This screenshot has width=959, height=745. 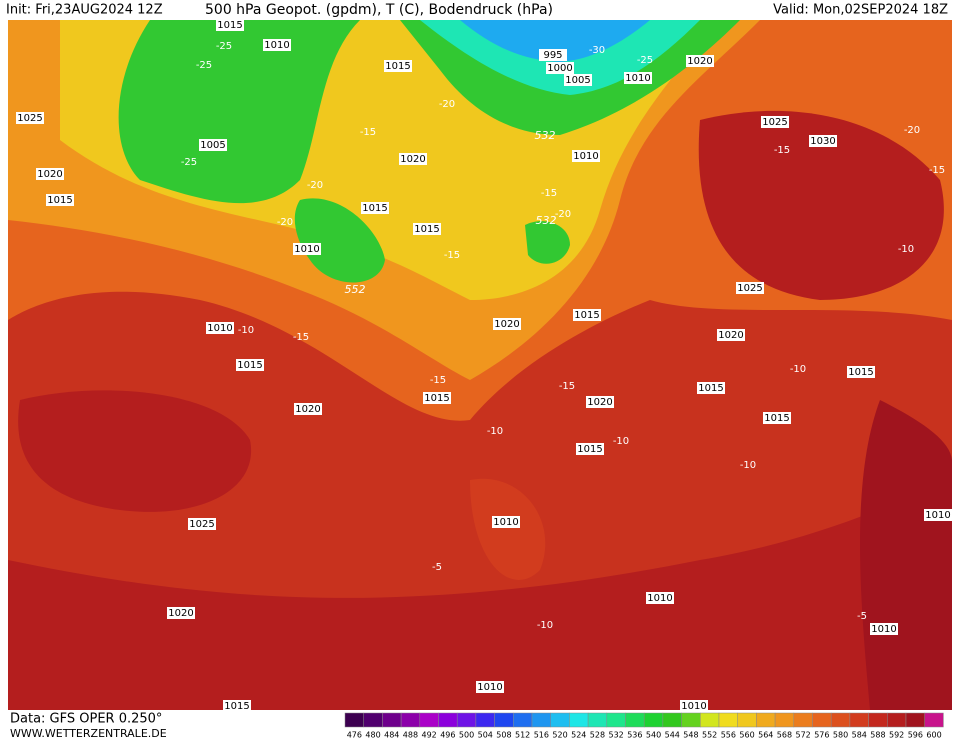 What do you see at coordinates (728, 735) in the screenshot?
I see `colorbar-label: 556` at bounding box center [728, 735].